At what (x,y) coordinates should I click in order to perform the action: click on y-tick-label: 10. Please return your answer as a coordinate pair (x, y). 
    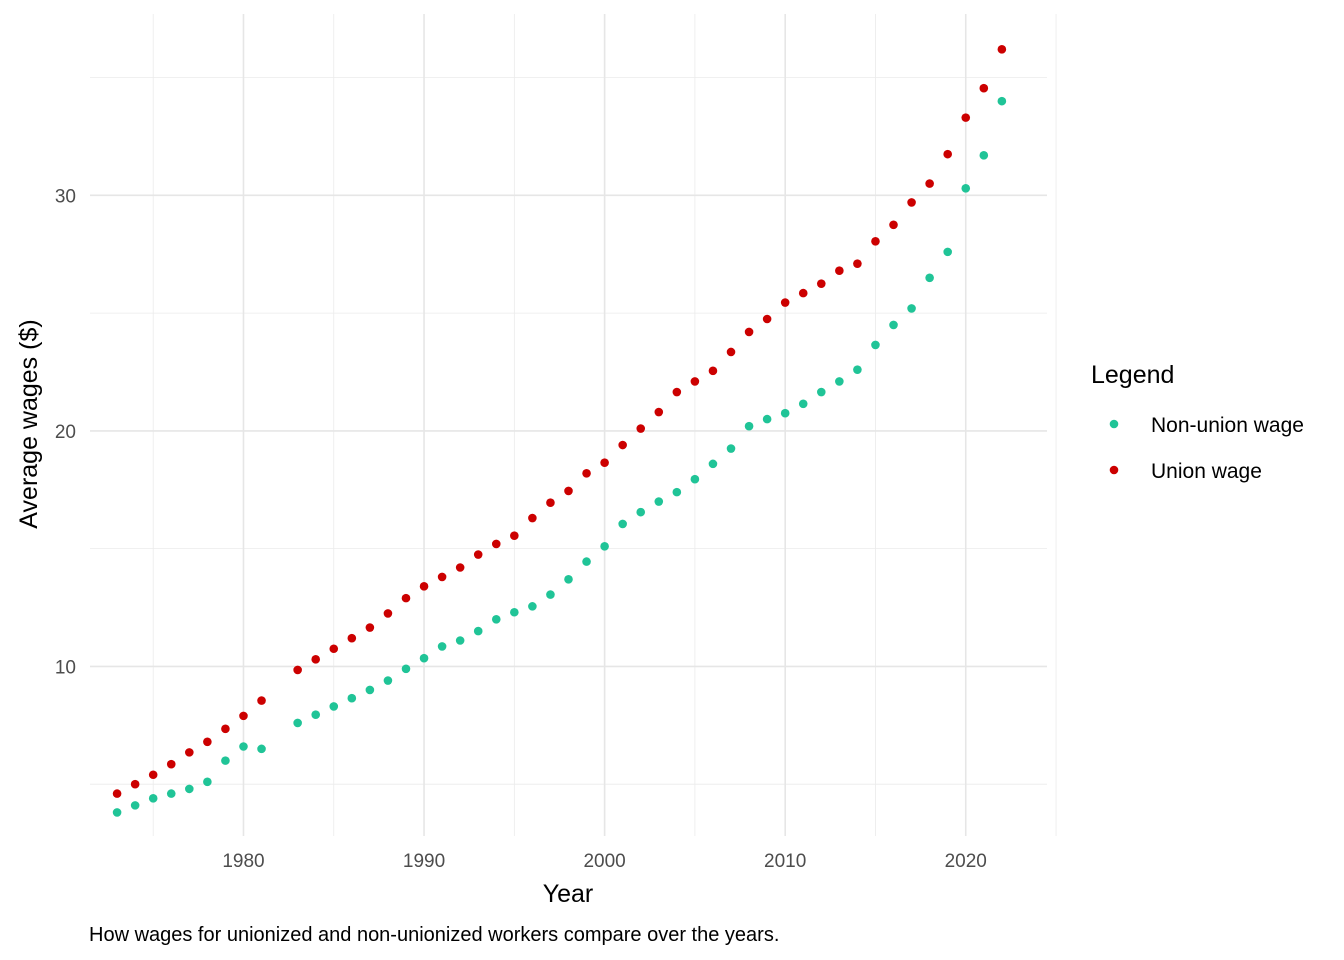
    Looking at the image, I should click on (65, 667).